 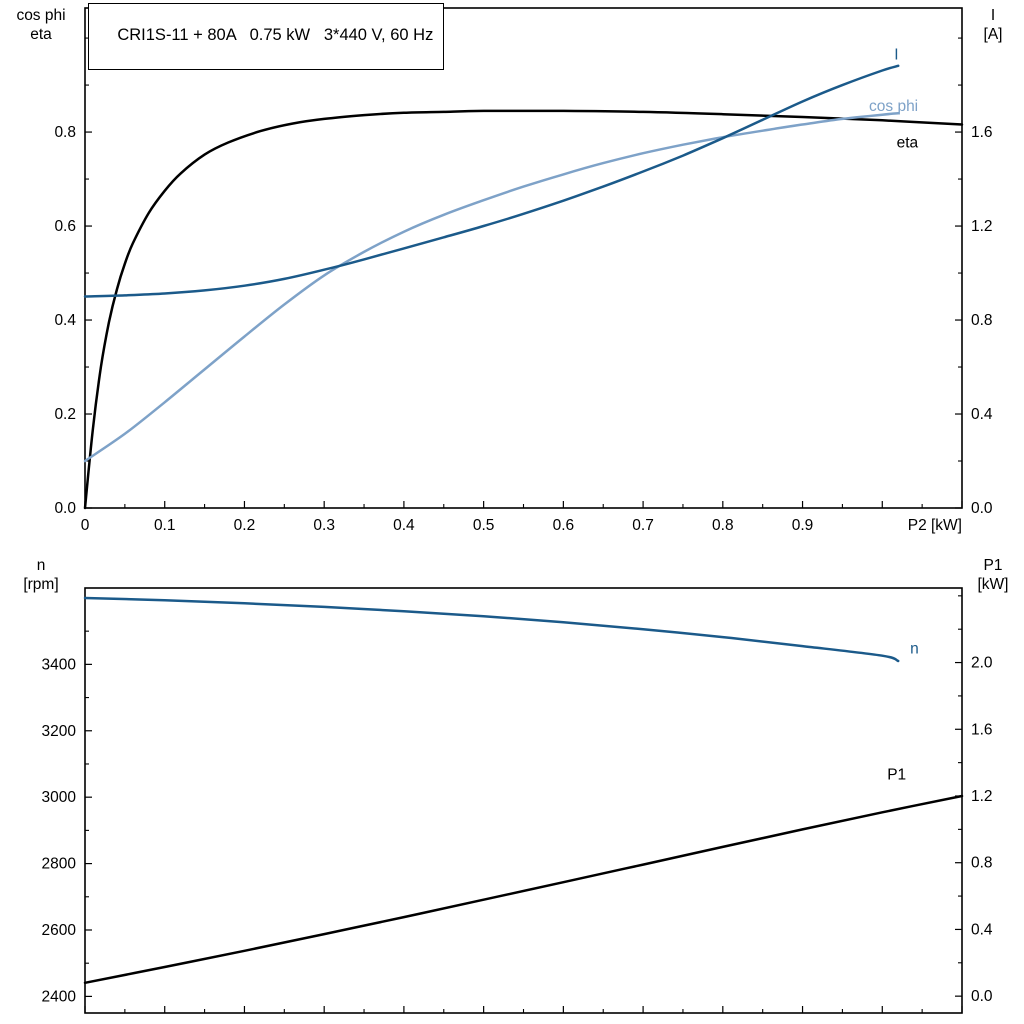 I want to click on bottom-chart-right-axis-title: P1 [kW], so click(x=993, y=575).